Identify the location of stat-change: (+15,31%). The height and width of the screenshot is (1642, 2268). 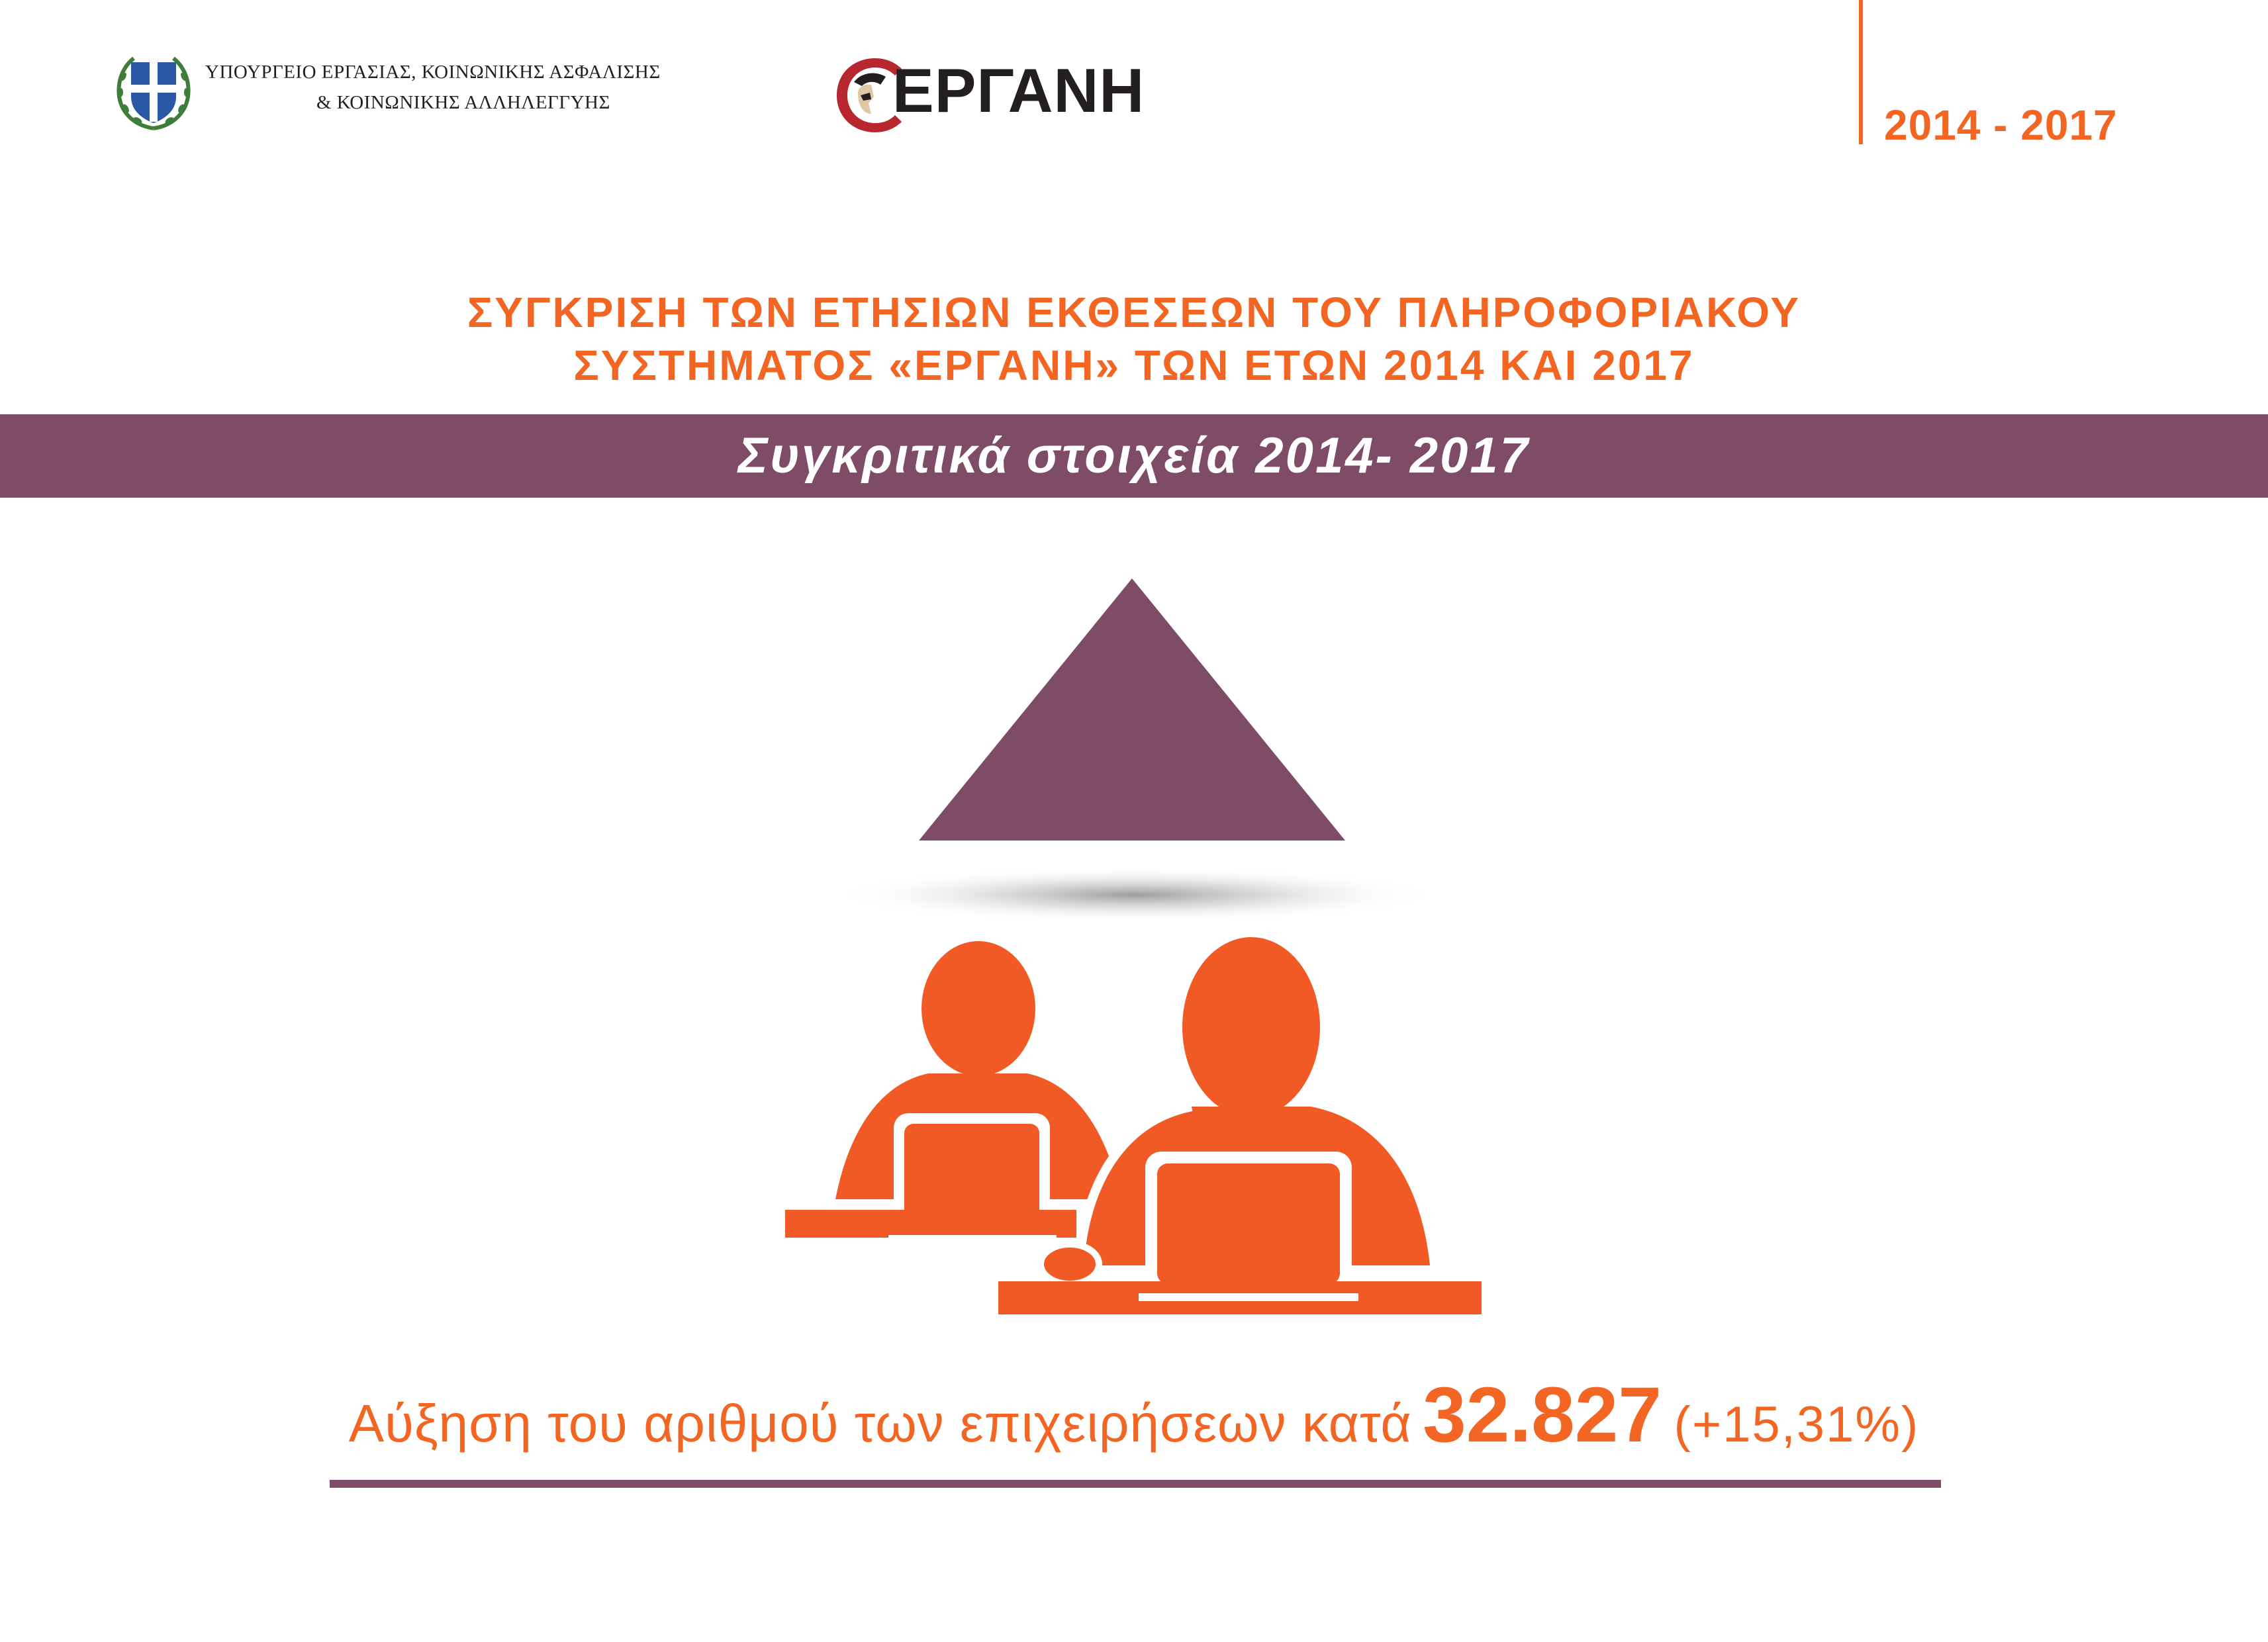
(1797, 1424).